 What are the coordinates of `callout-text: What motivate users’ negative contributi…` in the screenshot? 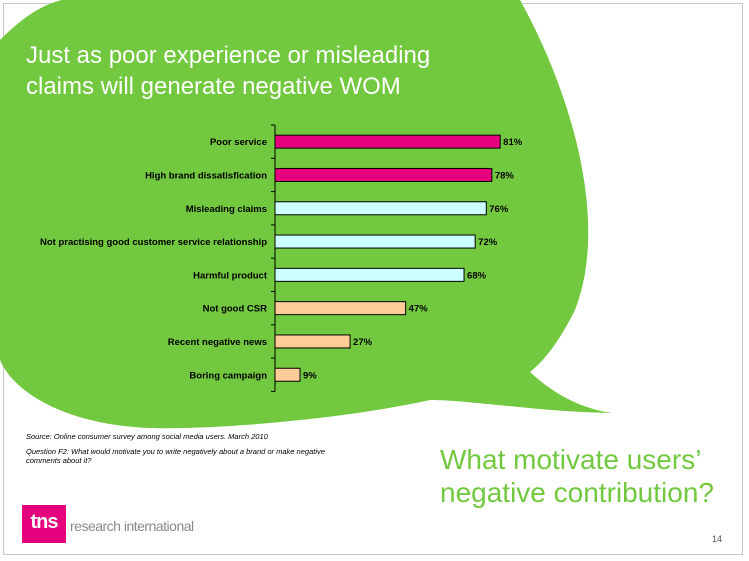 It's located at (577, 476).